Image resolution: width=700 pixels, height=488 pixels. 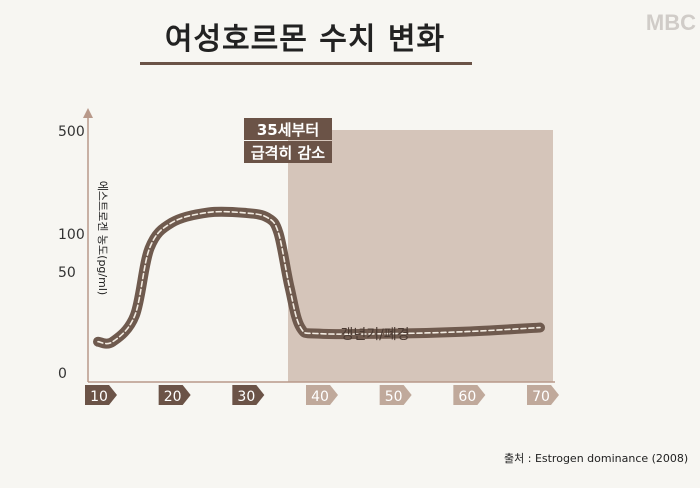 I want to click on x-tick: 50, so click(x=395, y=395).